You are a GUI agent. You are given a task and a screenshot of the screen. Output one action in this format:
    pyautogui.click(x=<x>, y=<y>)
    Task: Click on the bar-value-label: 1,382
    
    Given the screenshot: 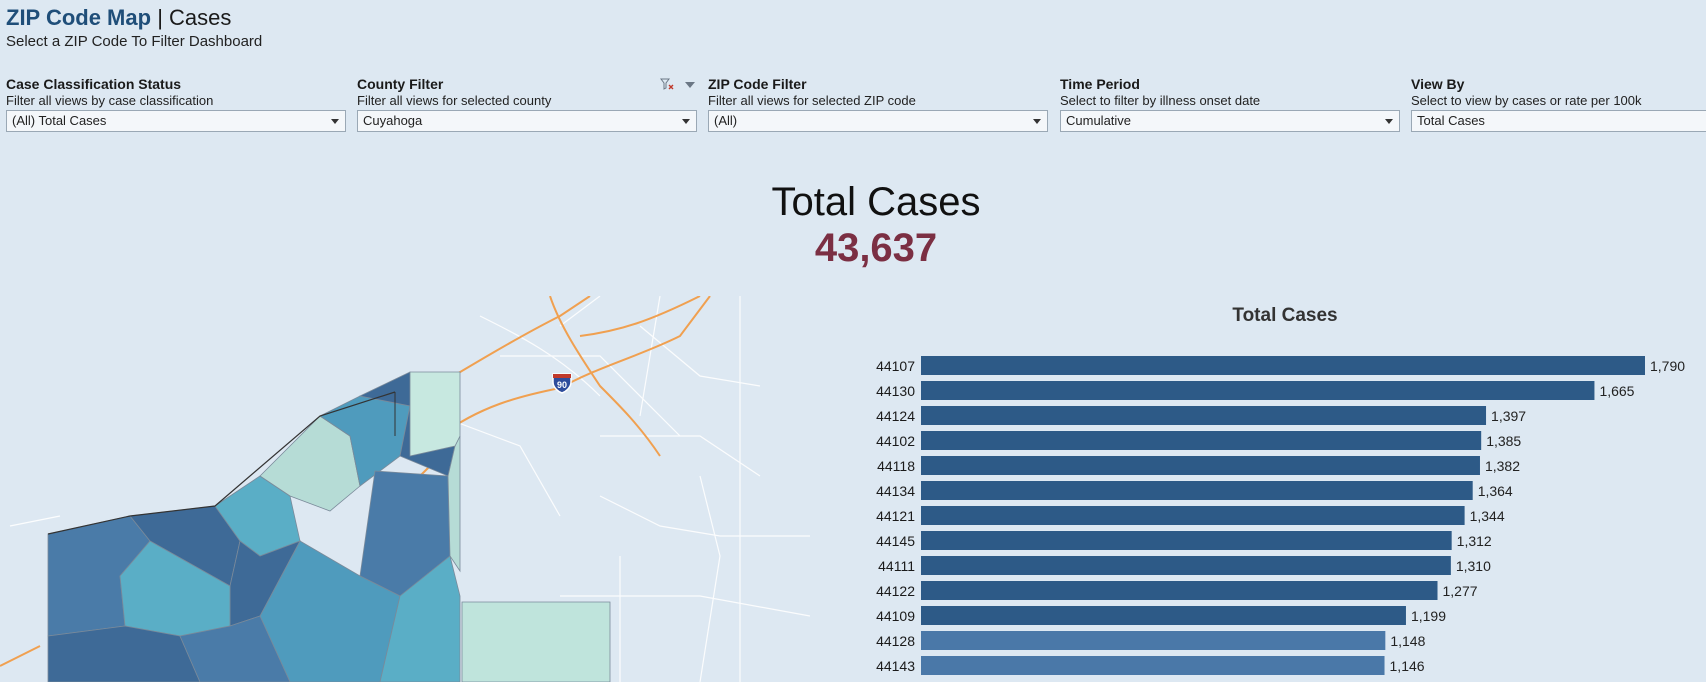 What is the action you would take?
    pyautogui.click(x=1502, y=466)
    